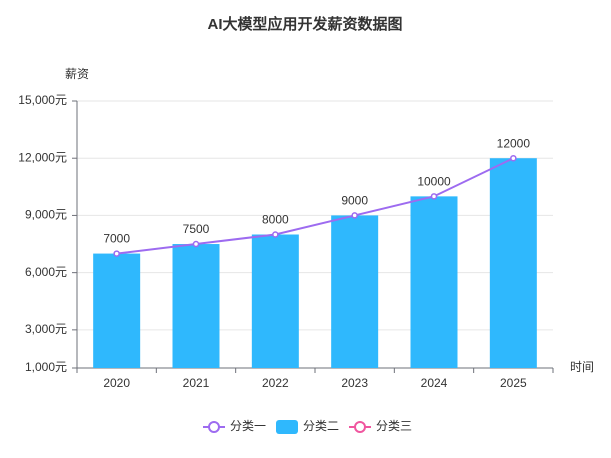 This screenshot has height=458, width=611. What do you see at coordinates (275, 220) in the screenshot?
I see `data-label: 8000` at bounding box center [275, 220].